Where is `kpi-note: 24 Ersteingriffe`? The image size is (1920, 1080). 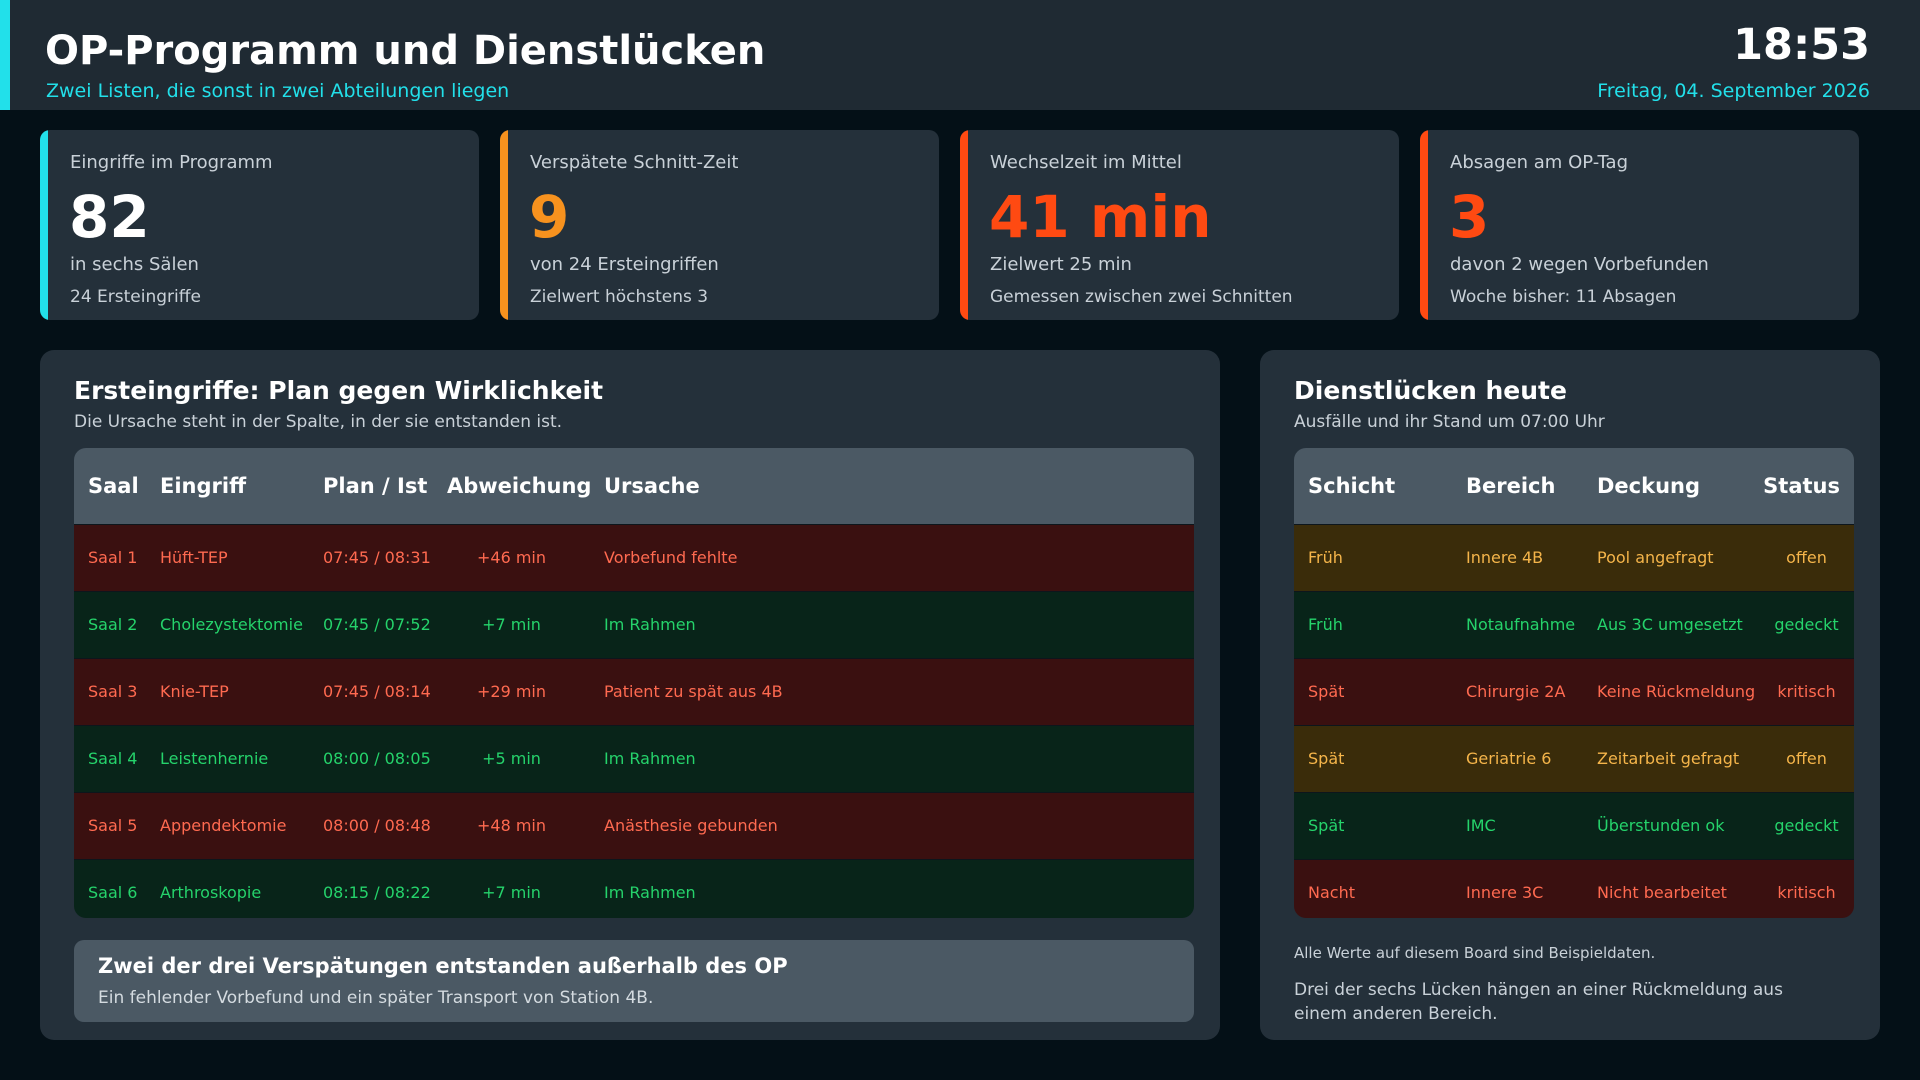
kpi-note: 24 Ersteingriffe is located at coordinates (135, 297).